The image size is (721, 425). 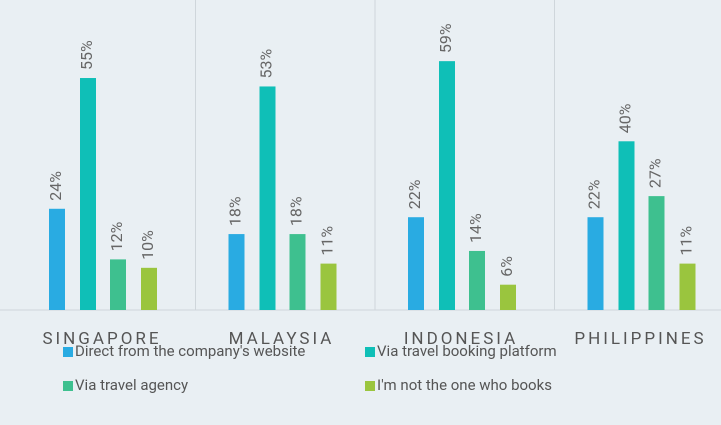 I want to click on legend-label: Via travel booking platform, so click(x=467, y=351).